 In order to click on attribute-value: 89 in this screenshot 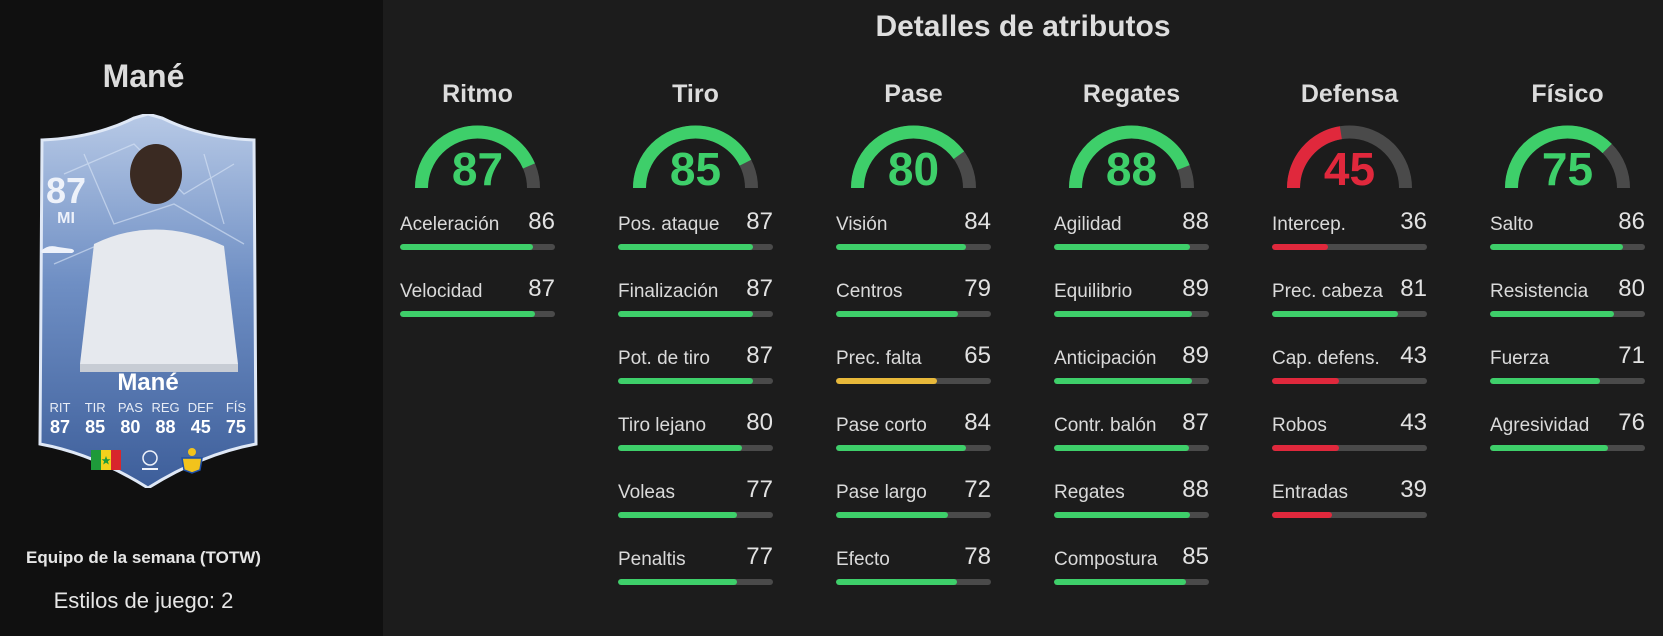, I will do `click(1195, 355)`.